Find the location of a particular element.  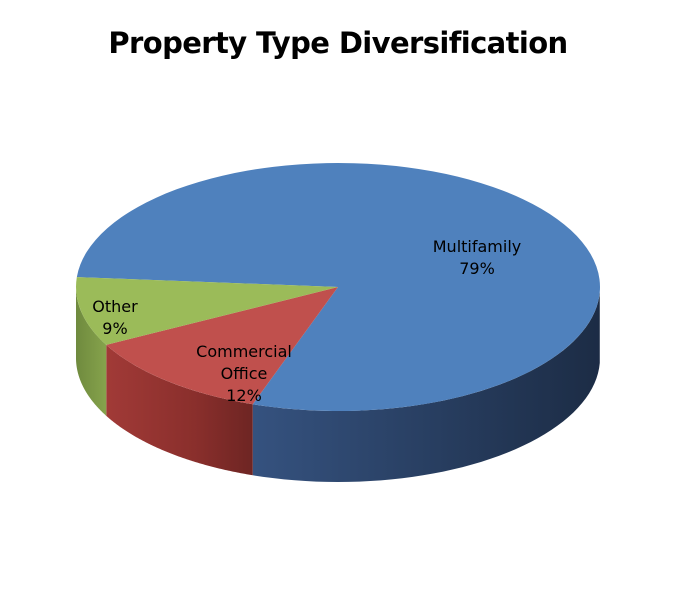

chart-title: Property Type Diversification is located at coordinates (338, 43).